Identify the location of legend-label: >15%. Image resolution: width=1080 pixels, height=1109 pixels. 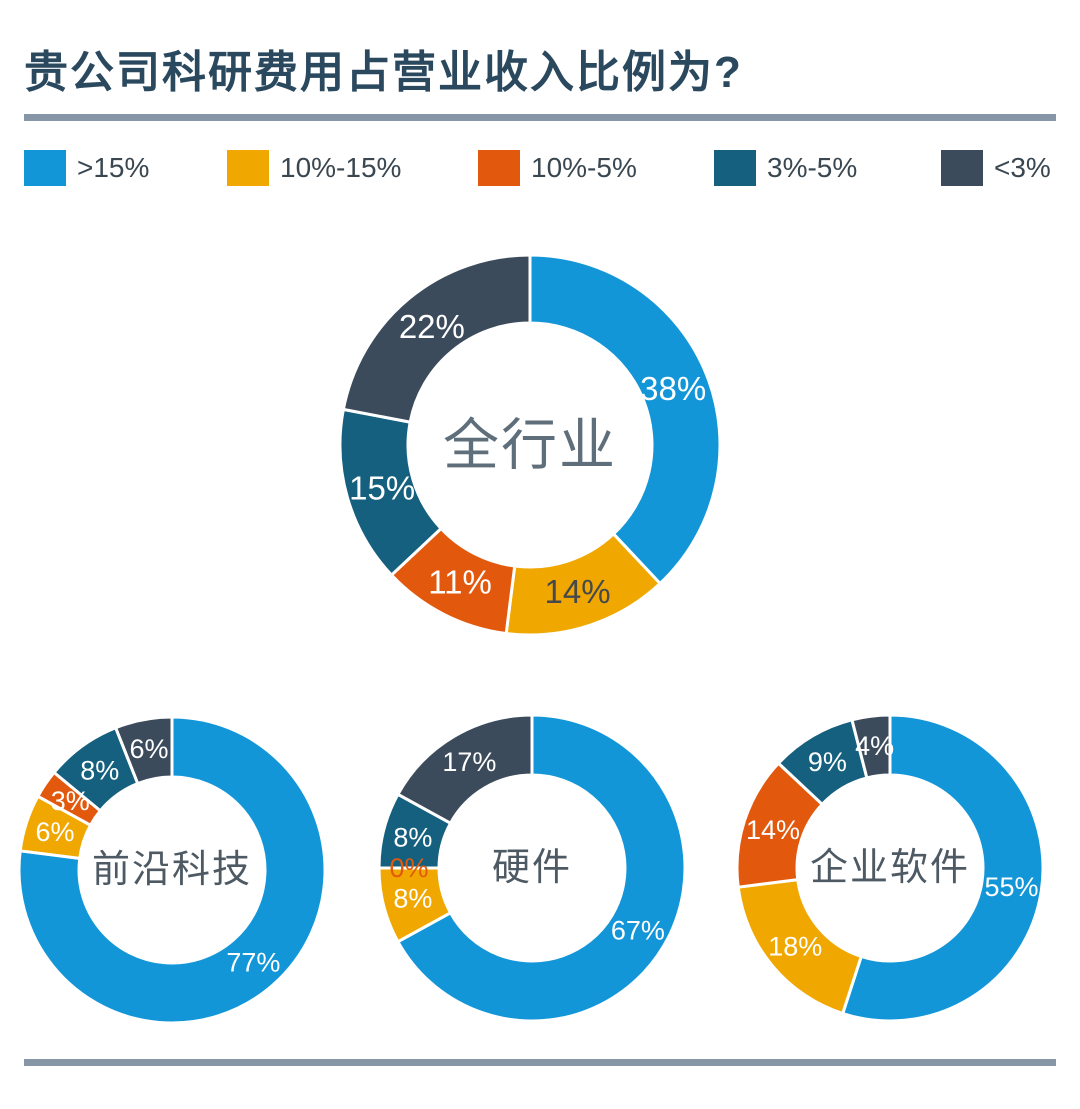
(113, 167).